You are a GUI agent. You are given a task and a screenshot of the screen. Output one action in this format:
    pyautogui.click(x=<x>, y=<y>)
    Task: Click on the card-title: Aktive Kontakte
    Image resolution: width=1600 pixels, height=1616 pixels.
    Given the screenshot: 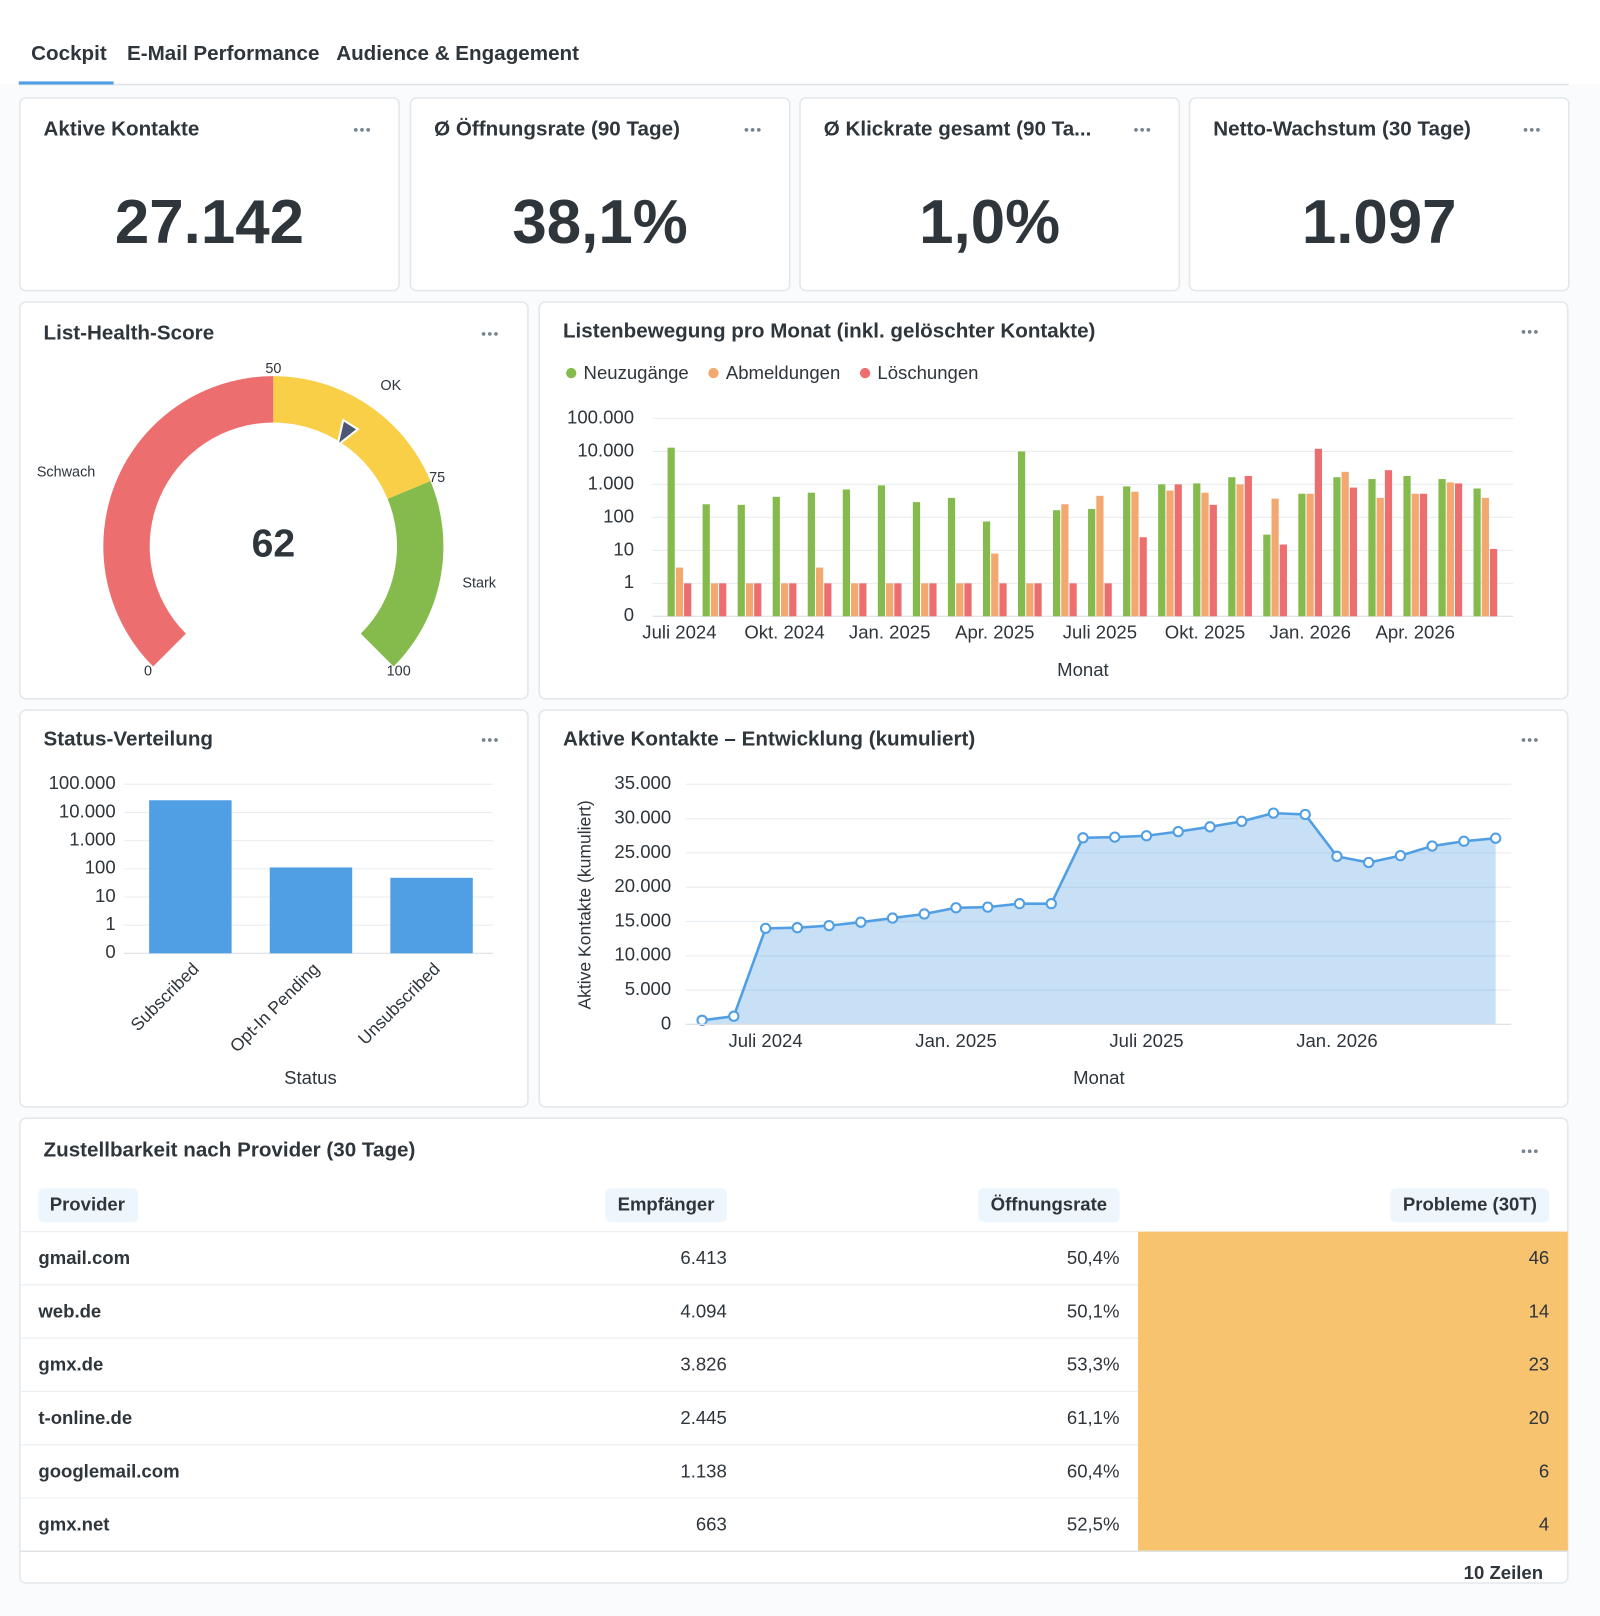 What is the action you would take?
    pyautogui.click(x=122, y=128)
    